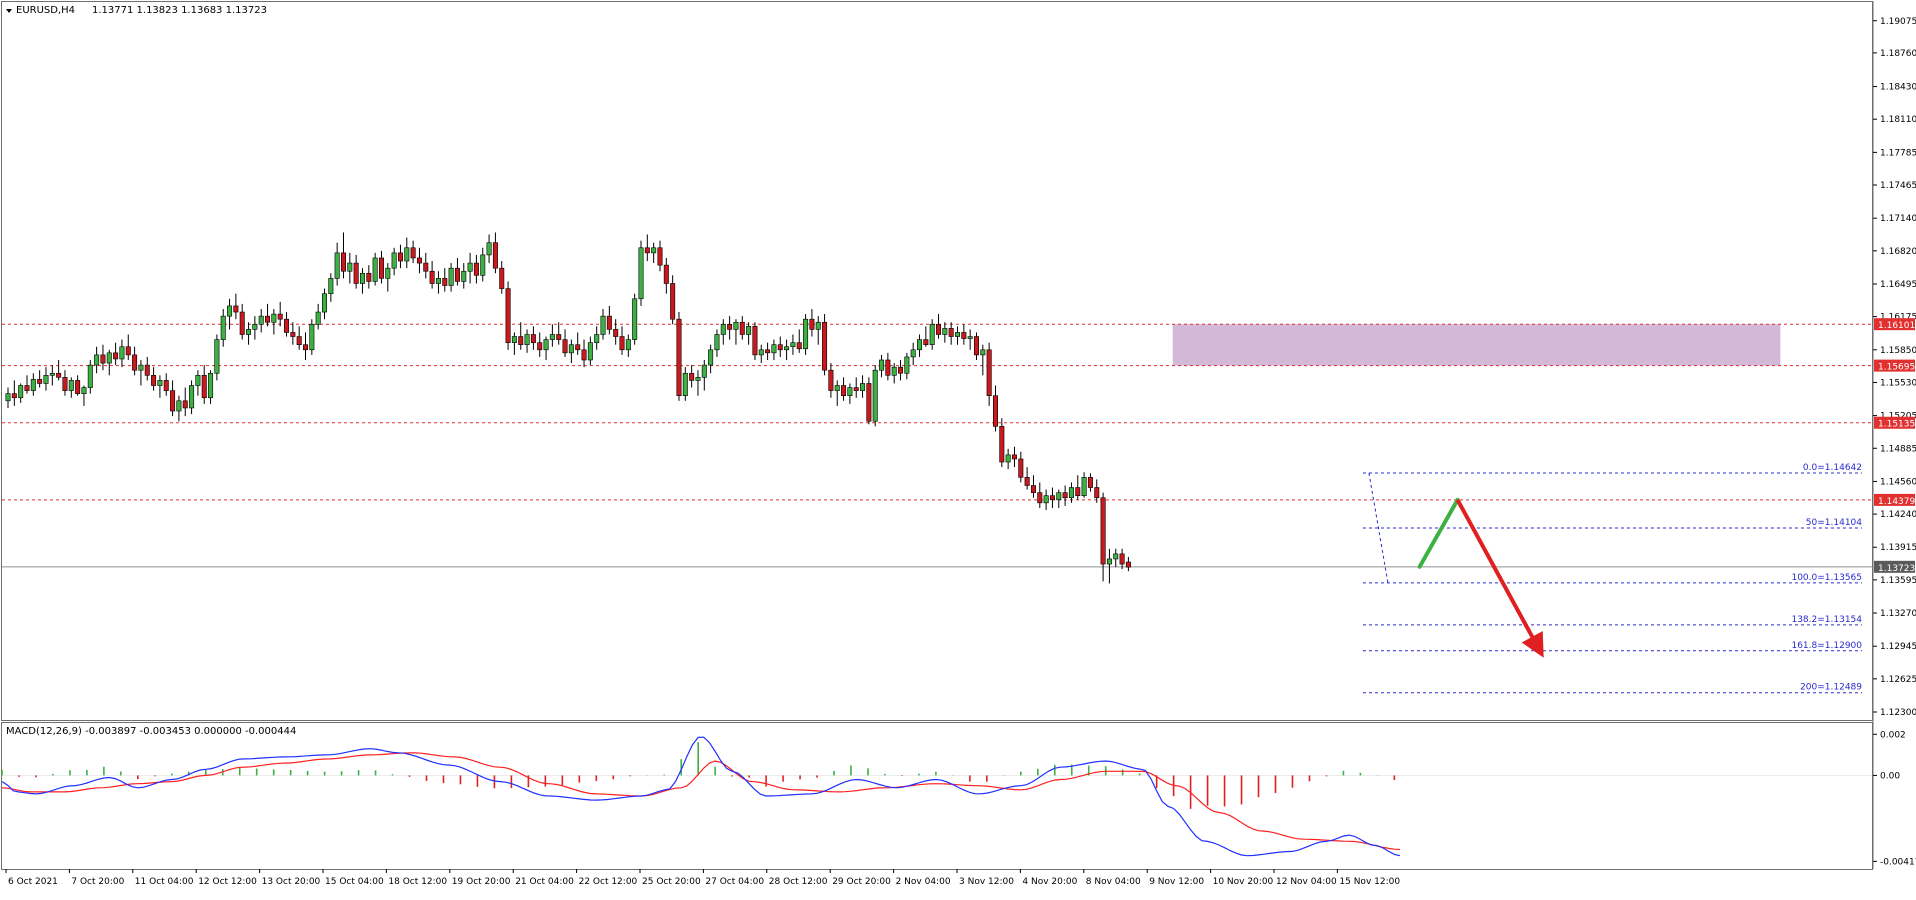  What do you see at coordinates (1893, 735) in the screenshot?
I see `macd-tick-label: 0.002` at bounding box center [1893, 735].